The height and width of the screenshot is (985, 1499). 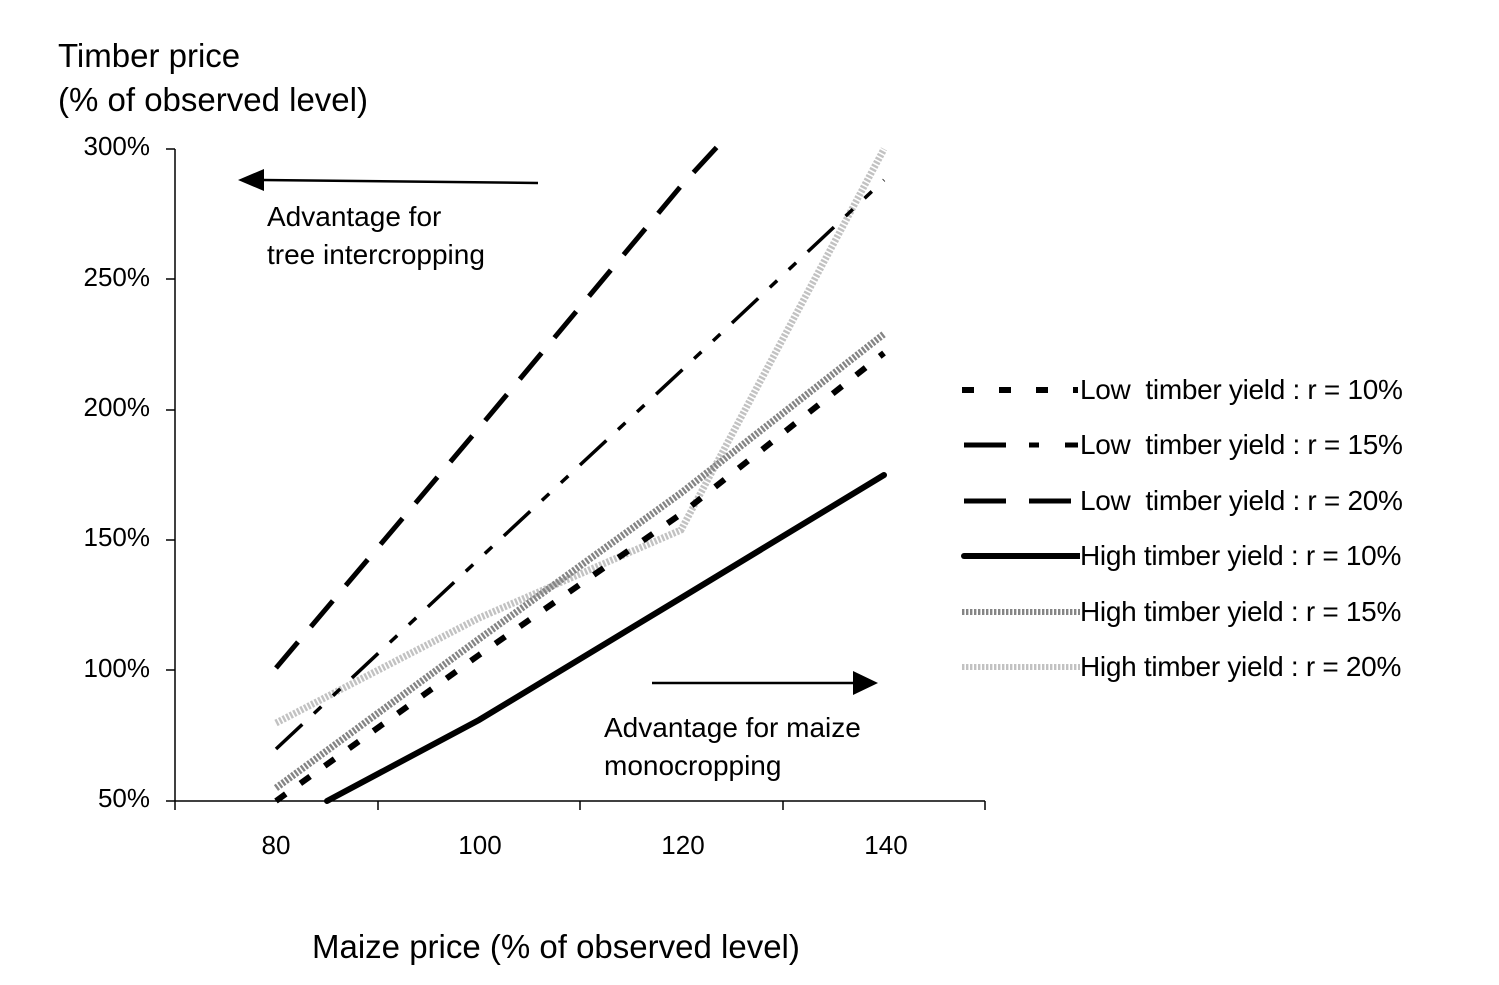 What do you see at coordinates (117, 668) in the screenshot?
I see `y-tick-label: 100%` at bounding box center [117, 668].